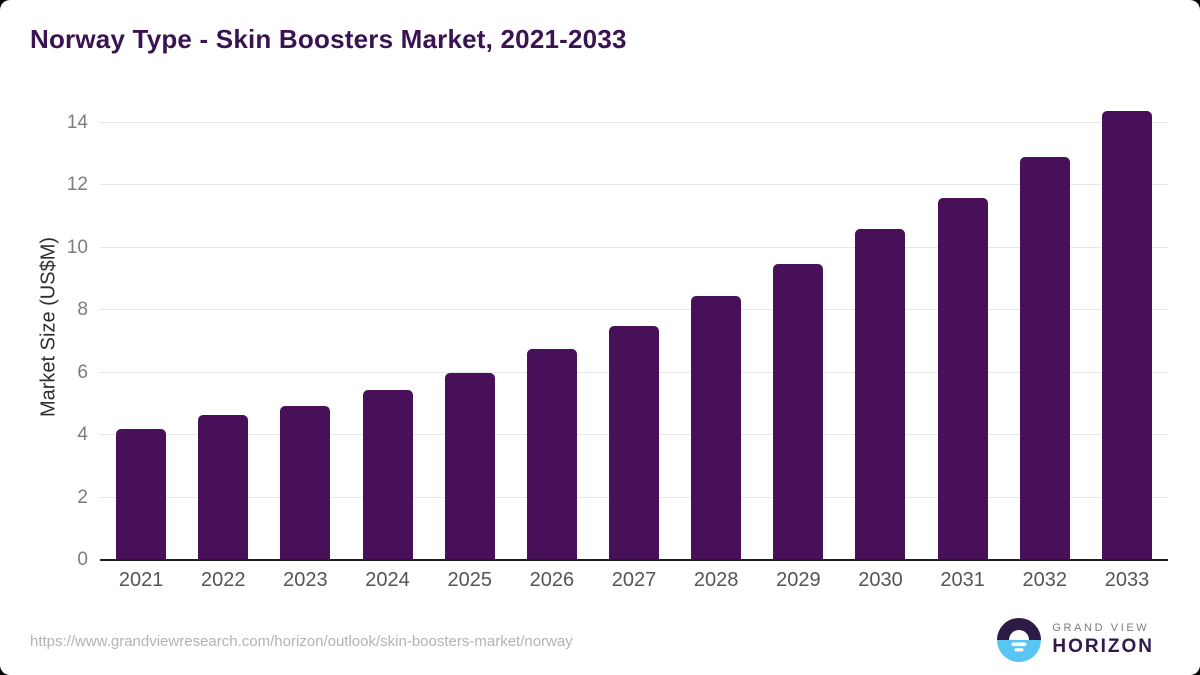  I want to click on y-tick-label-10: 10, so click(77, 247).